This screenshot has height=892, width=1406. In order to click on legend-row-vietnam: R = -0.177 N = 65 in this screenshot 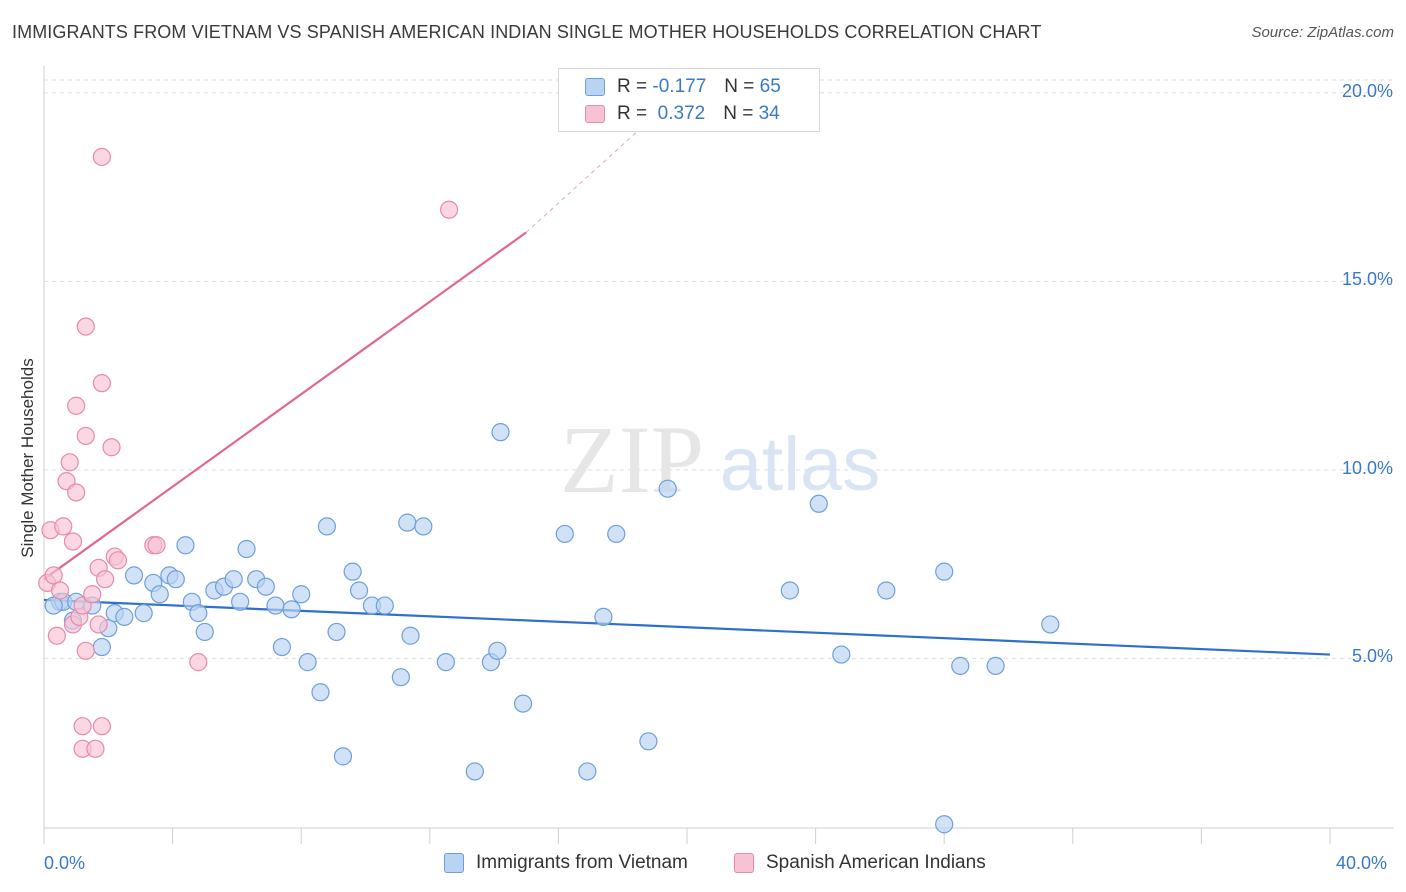, I will do `click(683, 87)`.